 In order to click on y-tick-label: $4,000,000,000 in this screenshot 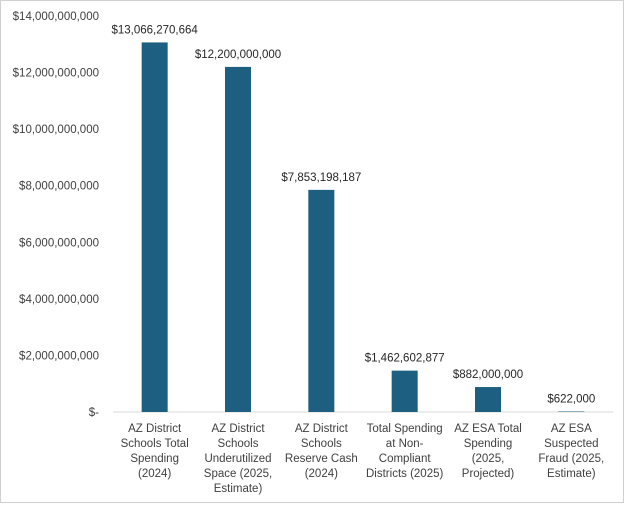, I will do `click(59, 300)`.